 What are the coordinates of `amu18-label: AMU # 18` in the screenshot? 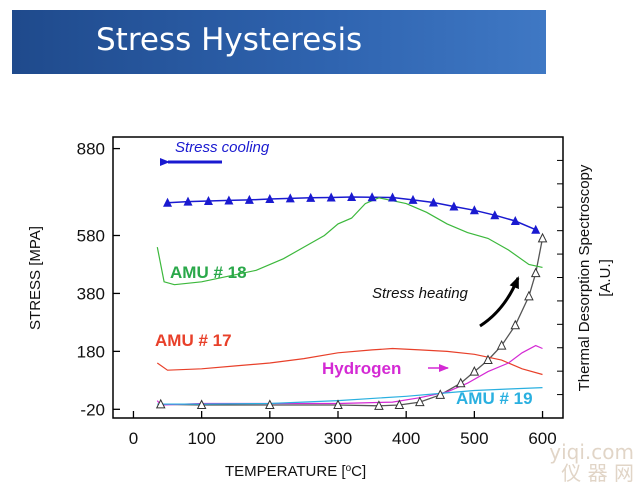 It's located at (208, 272).